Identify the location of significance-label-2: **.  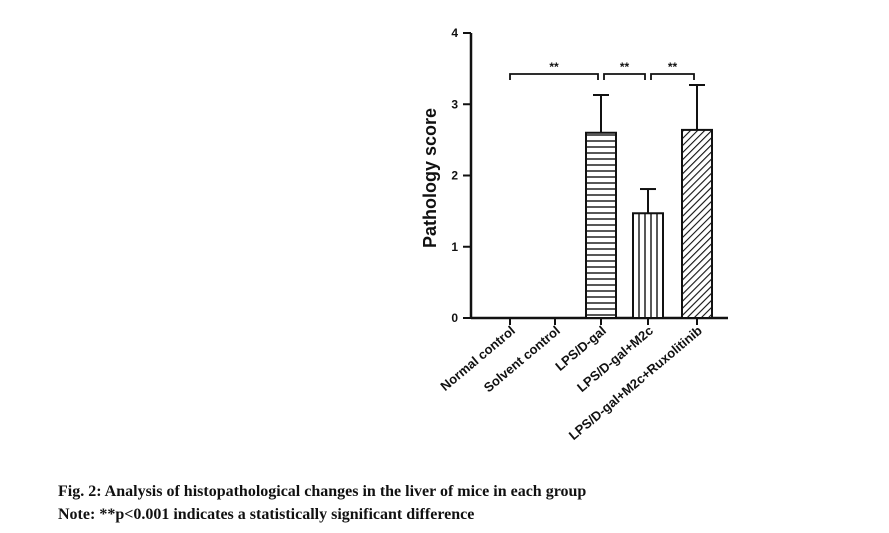
(625, 67).